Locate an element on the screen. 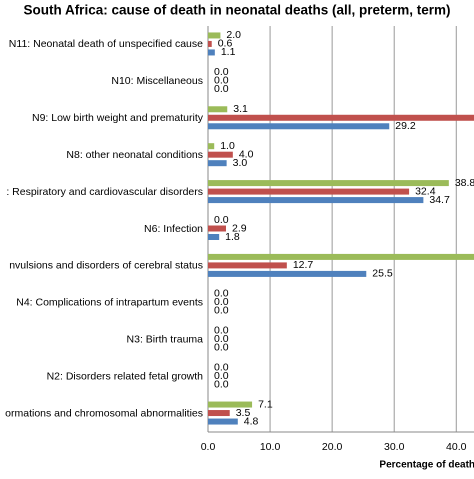 The image size is (474, 479). y-tick-label: N10: Miscellaneous is located at coordinates (157, 81).